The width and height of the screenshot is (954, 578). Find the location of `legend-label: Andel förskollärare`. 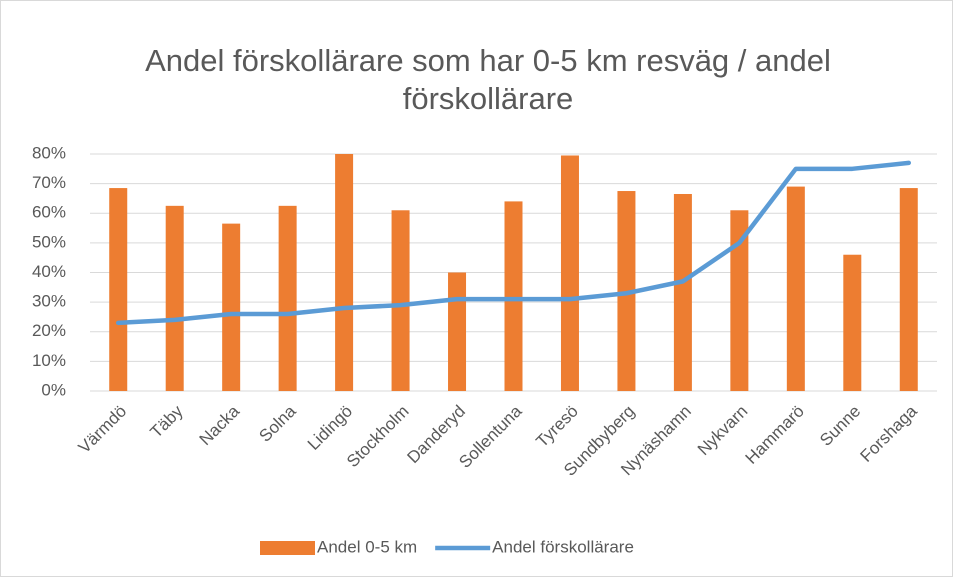

legend-label: Andel förskollärare is located at coordinates (563, 546).